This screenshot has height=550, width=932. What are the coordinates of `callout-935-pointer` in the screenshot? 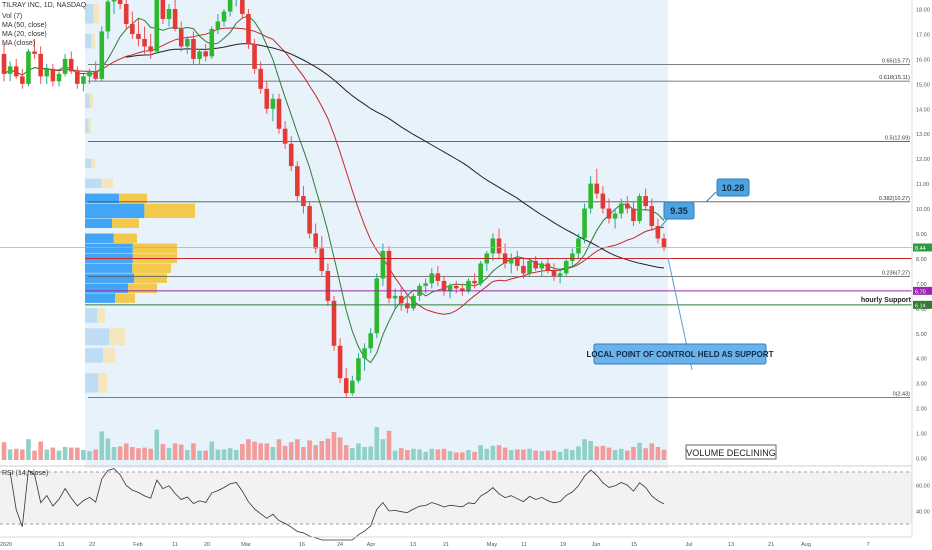 It's located at (664, 223).